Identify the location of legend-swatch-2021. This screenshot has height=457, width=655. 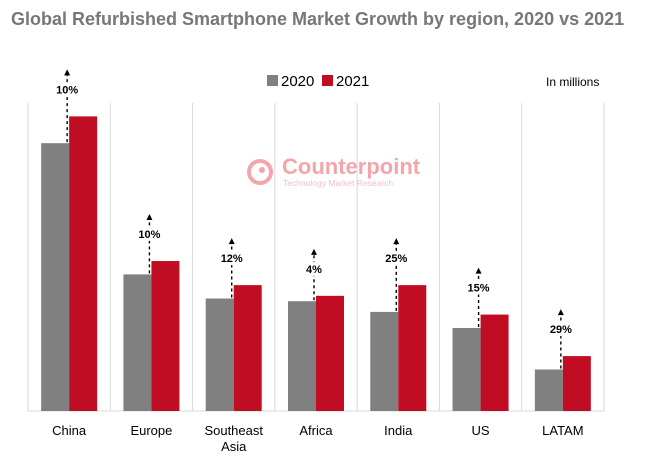
(327, 80).